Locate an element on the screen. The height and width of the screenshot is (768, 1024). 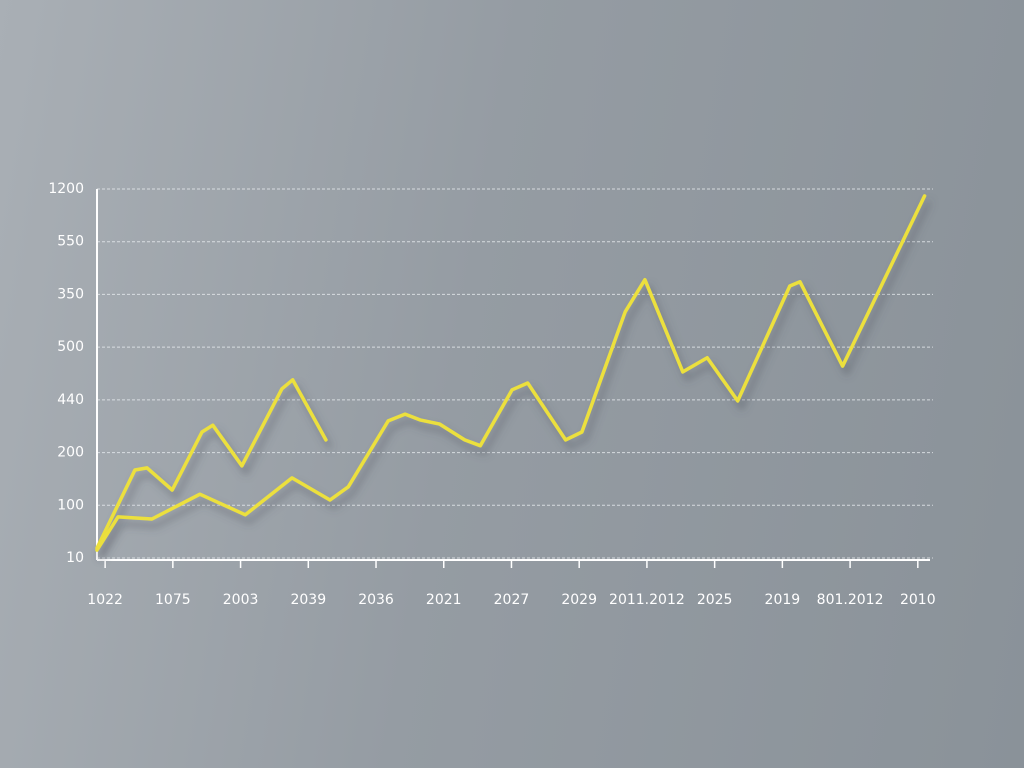
y-tick-label: 100 is located at coordinates (70, 505).